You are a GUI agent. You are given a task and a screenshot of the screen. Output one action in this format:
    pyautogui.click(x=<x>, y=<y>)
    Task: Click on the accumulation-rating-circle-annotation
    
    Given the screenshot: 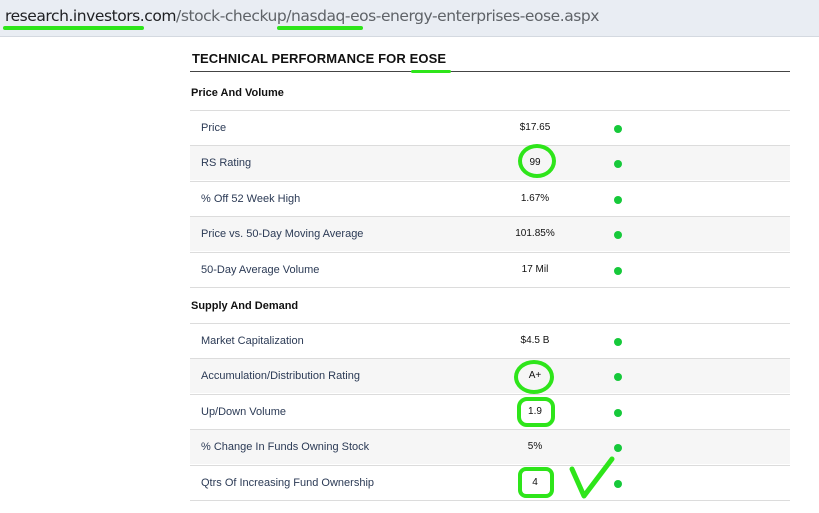 What is the action you would take?
    pyautogui.click(x=534, y=377)
    